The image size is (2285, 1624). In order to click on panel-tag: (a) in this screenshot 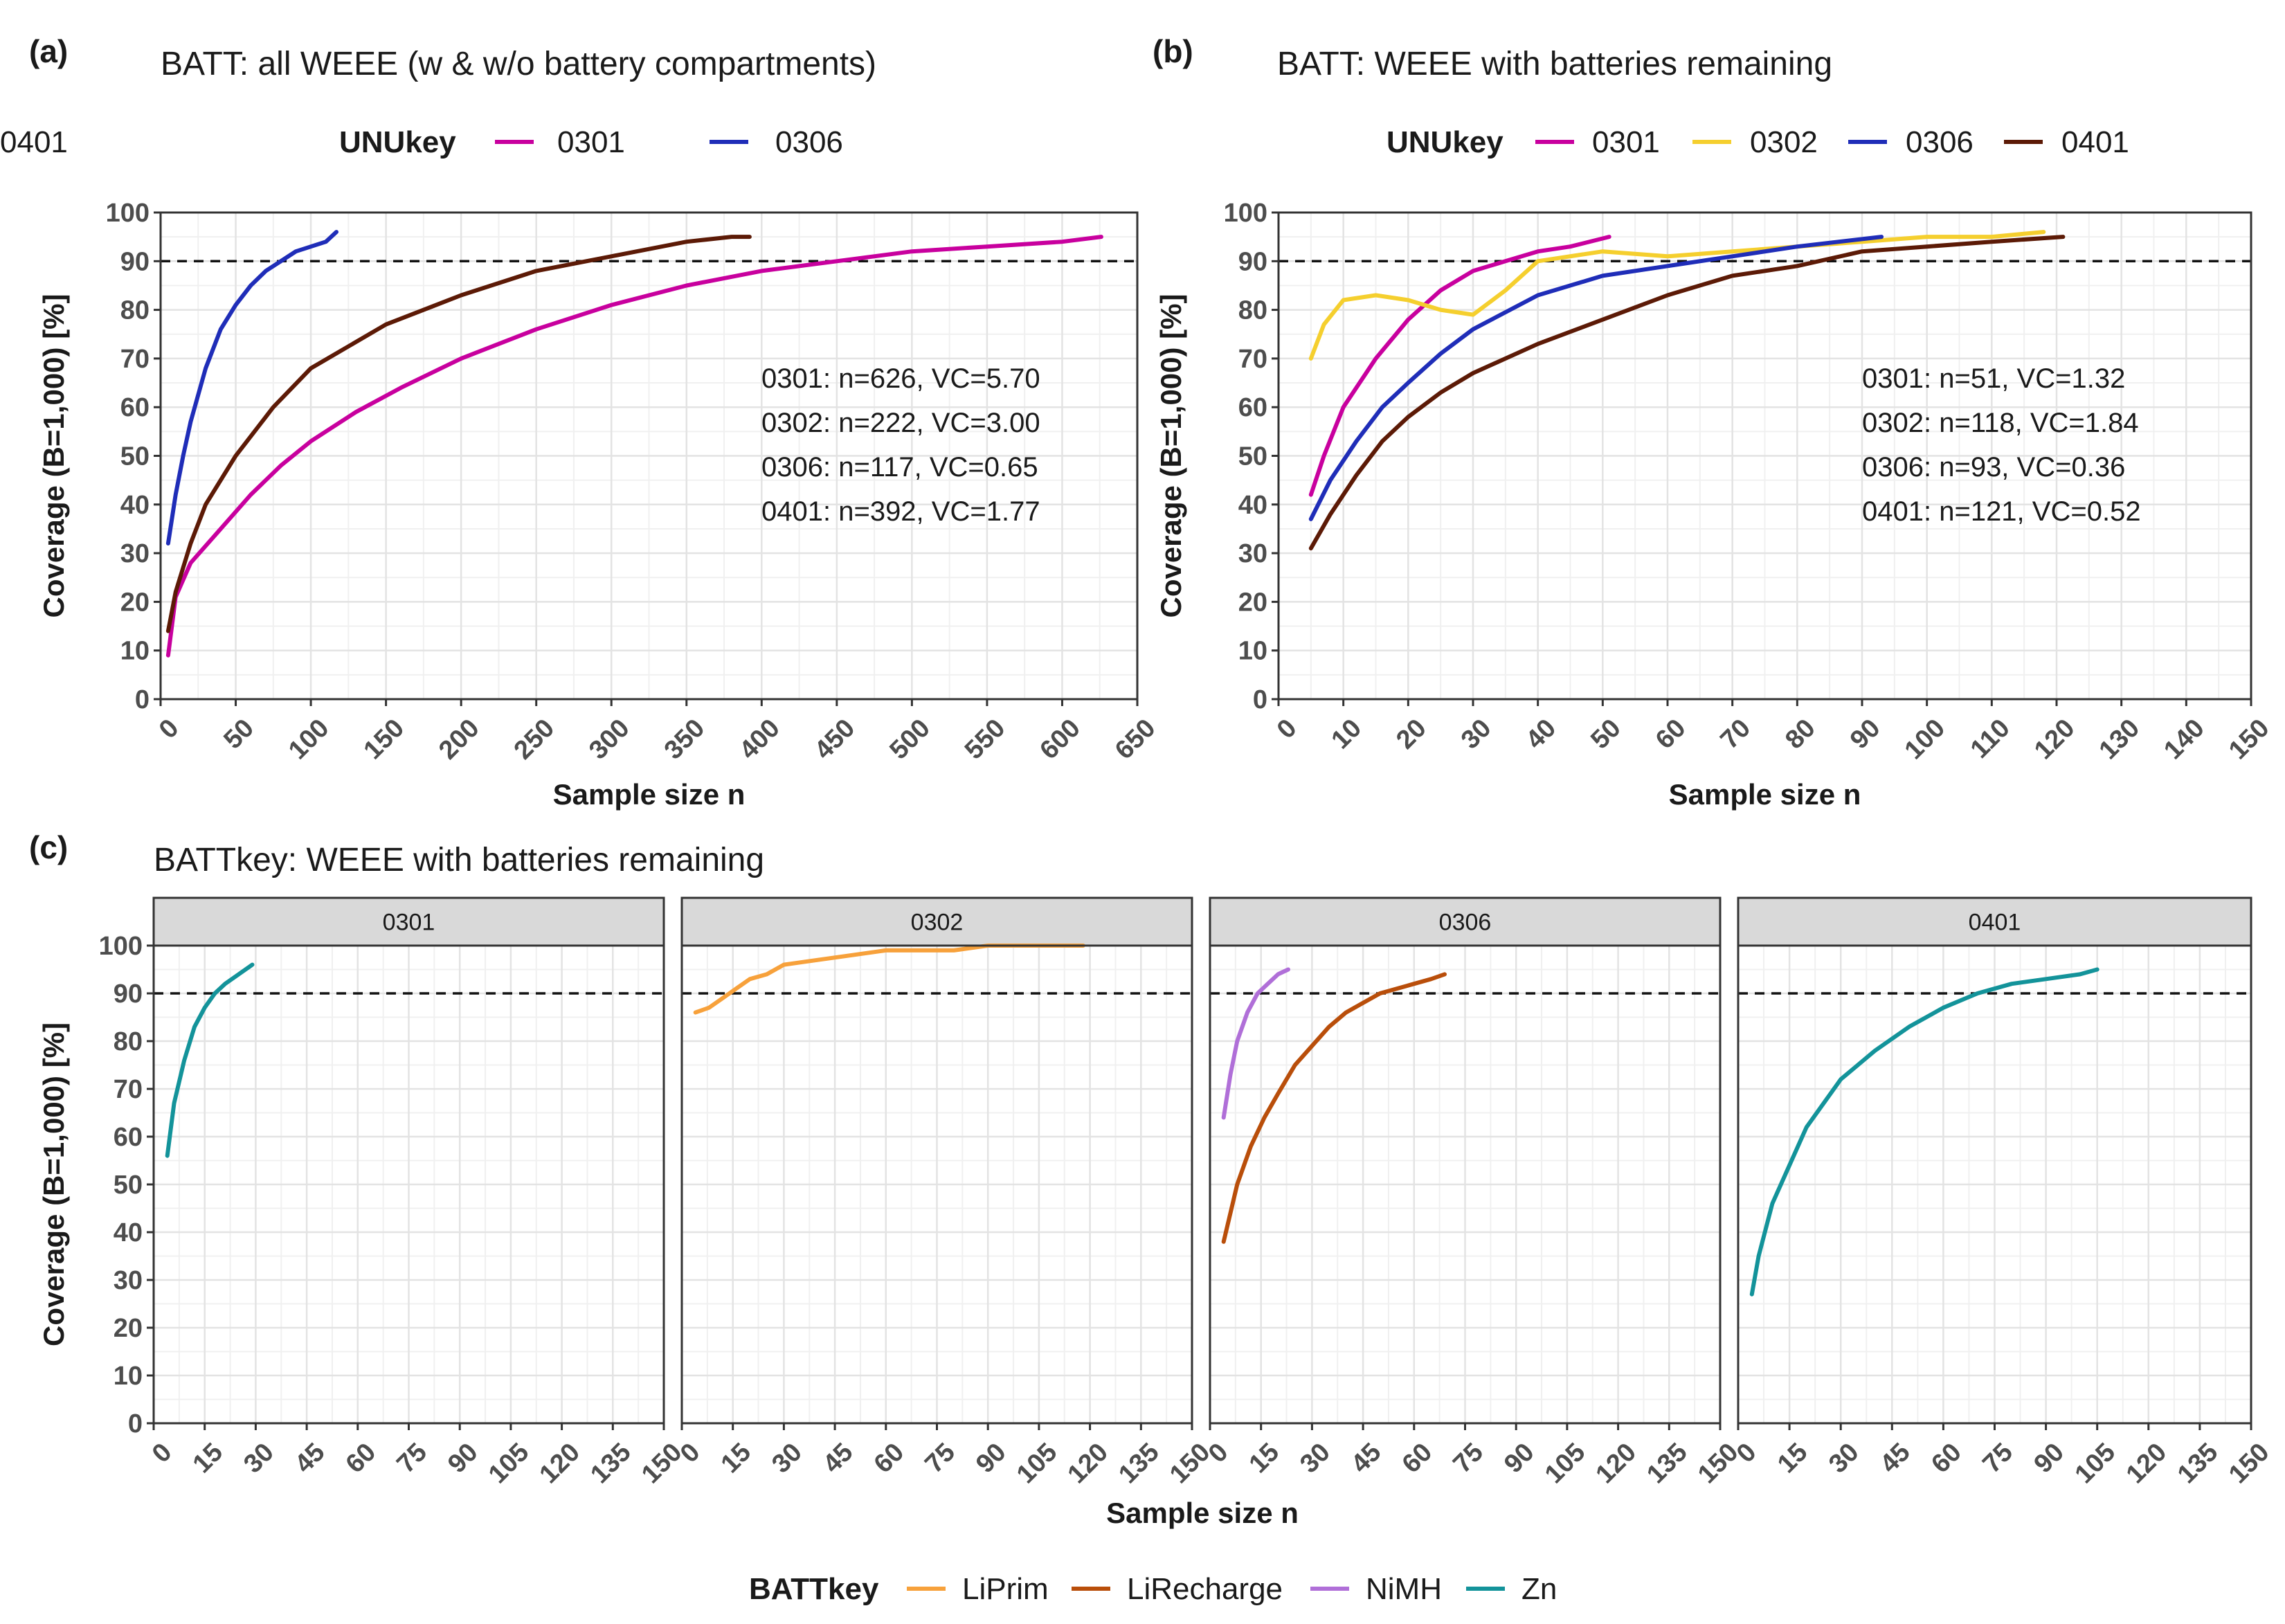, I will do `click(48, 51)`.